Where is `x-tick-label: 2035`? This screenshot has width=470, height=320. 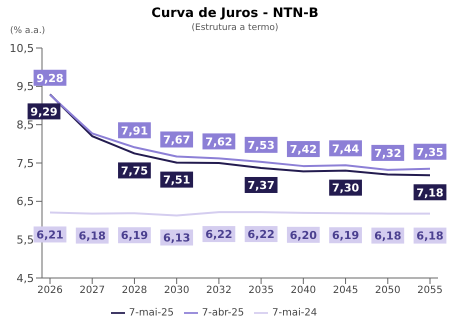 x-tick-label: 2035 is located at coordinates (261, 290).